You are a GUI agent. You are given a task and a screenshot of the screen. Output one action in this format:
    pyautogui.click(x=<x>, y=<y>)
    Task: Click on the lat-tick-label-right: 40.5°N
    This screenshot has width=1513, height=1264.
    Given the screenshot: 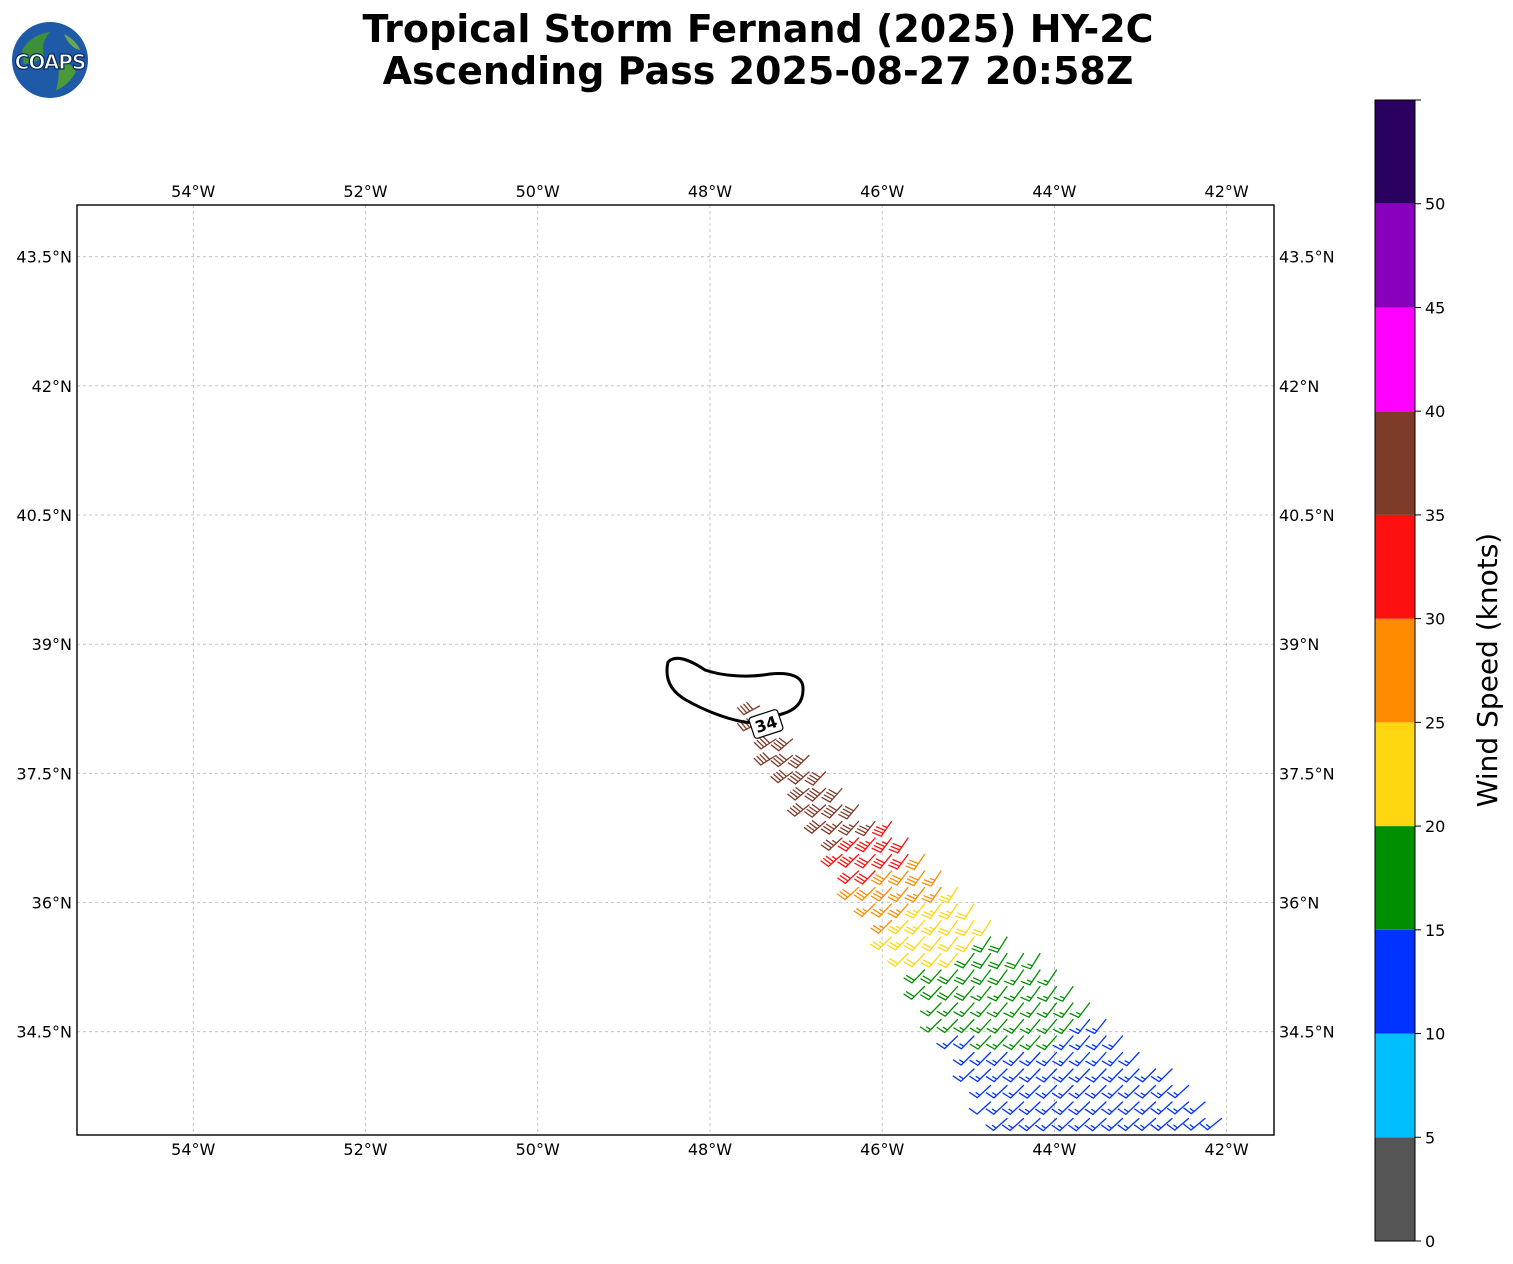 What is the action you would take?
    pyautogui.click(x=1307, y=515)
    